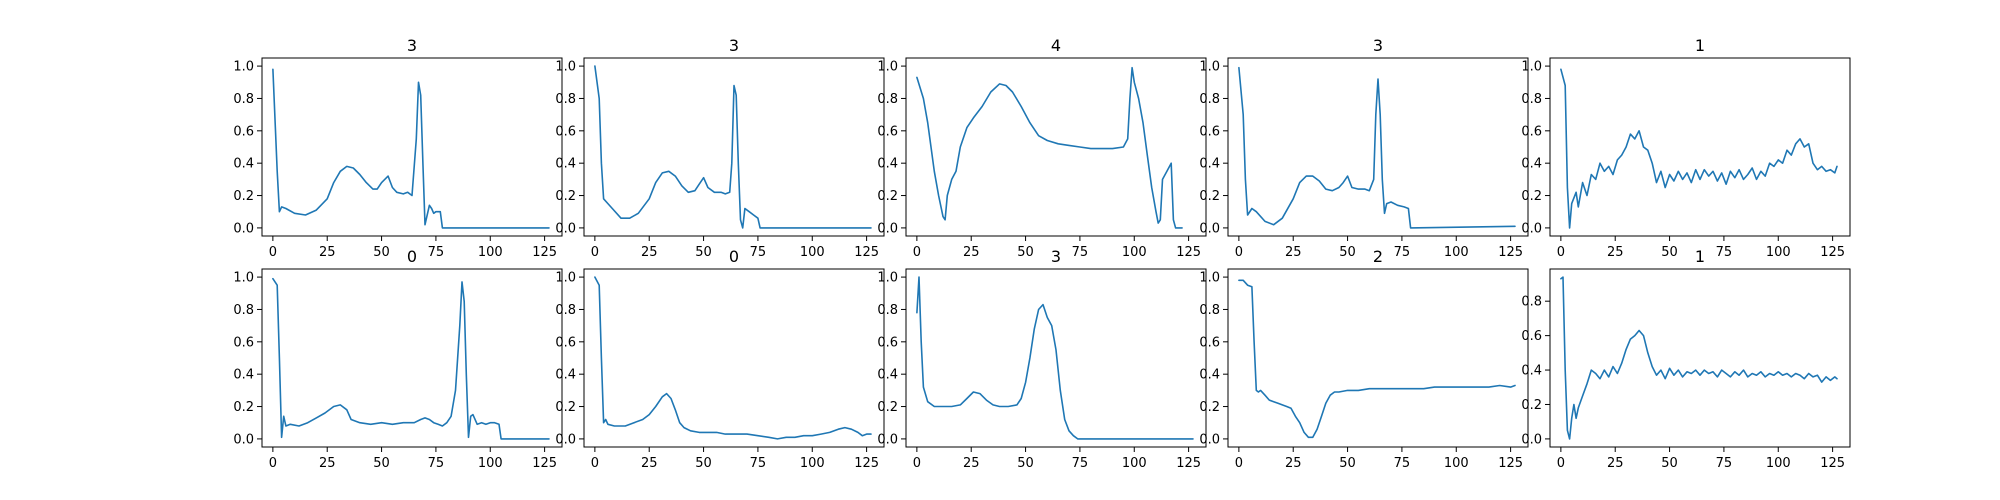  I want to click on chart-panel: 0 25 50 75 100 125 0.0 0.2 0.4 0.6 0.8 1, so click(1686, 359).